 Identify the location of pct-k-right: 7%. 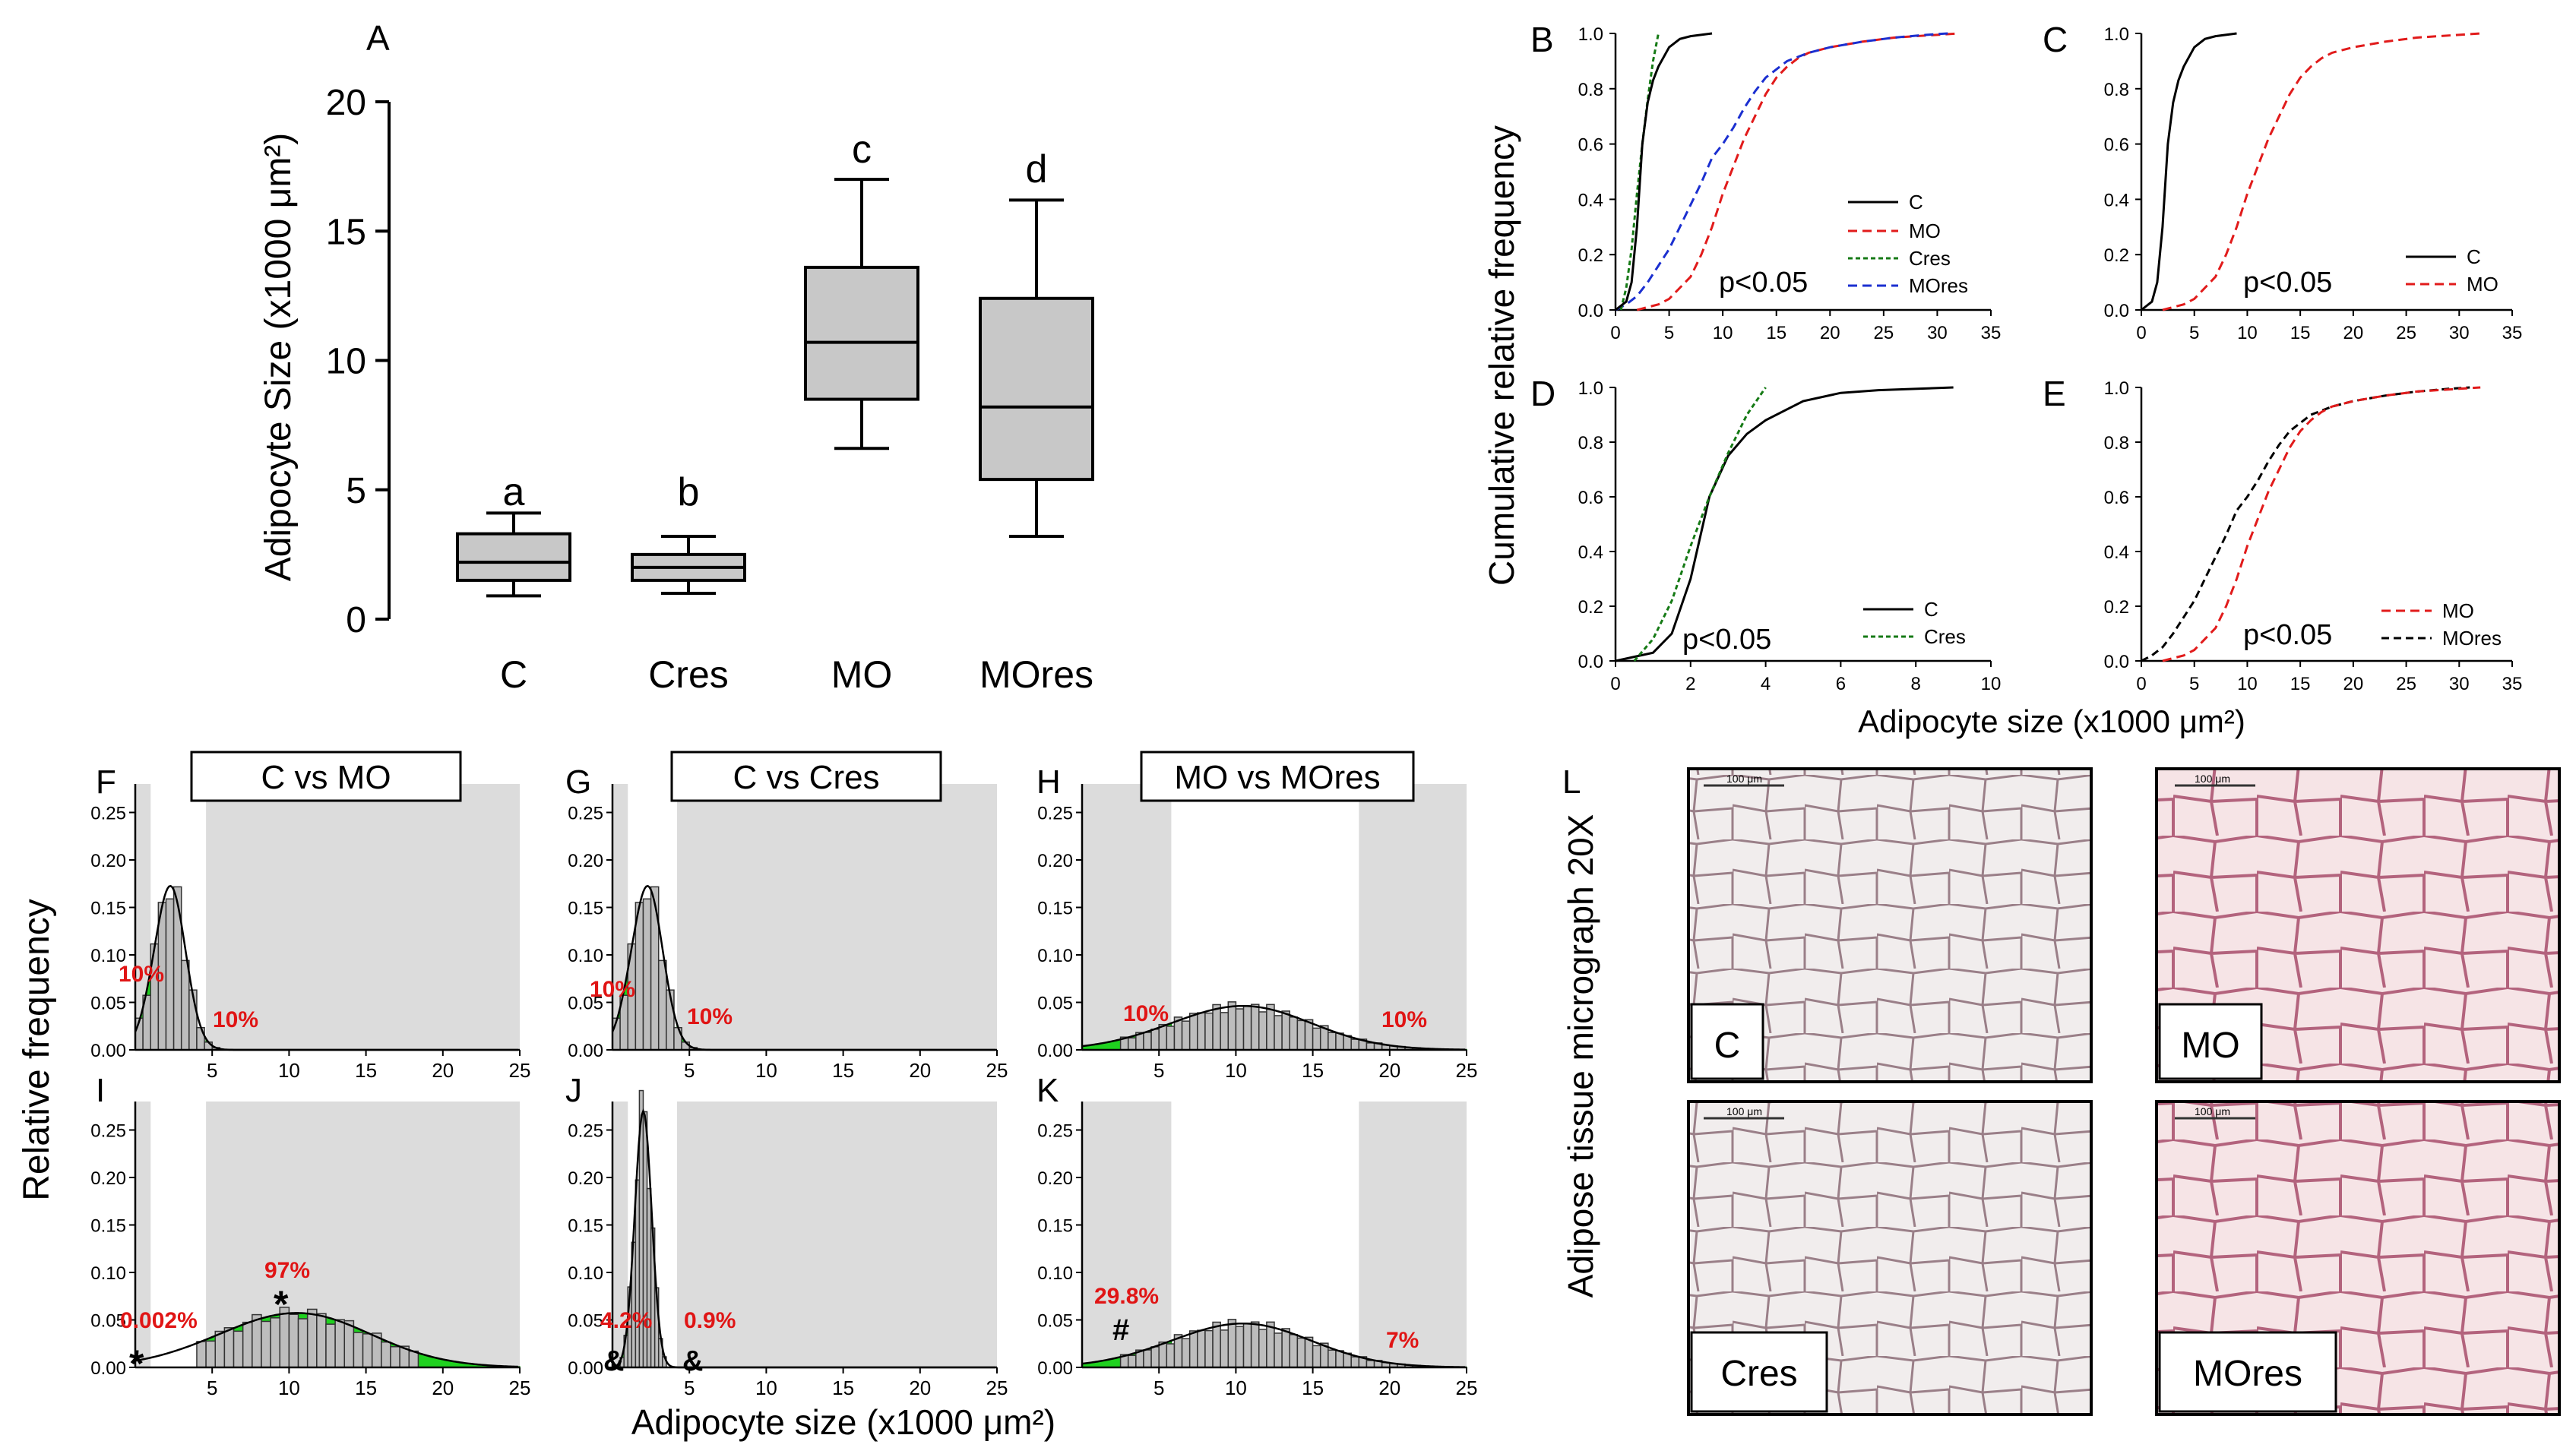
(1402, 1340).